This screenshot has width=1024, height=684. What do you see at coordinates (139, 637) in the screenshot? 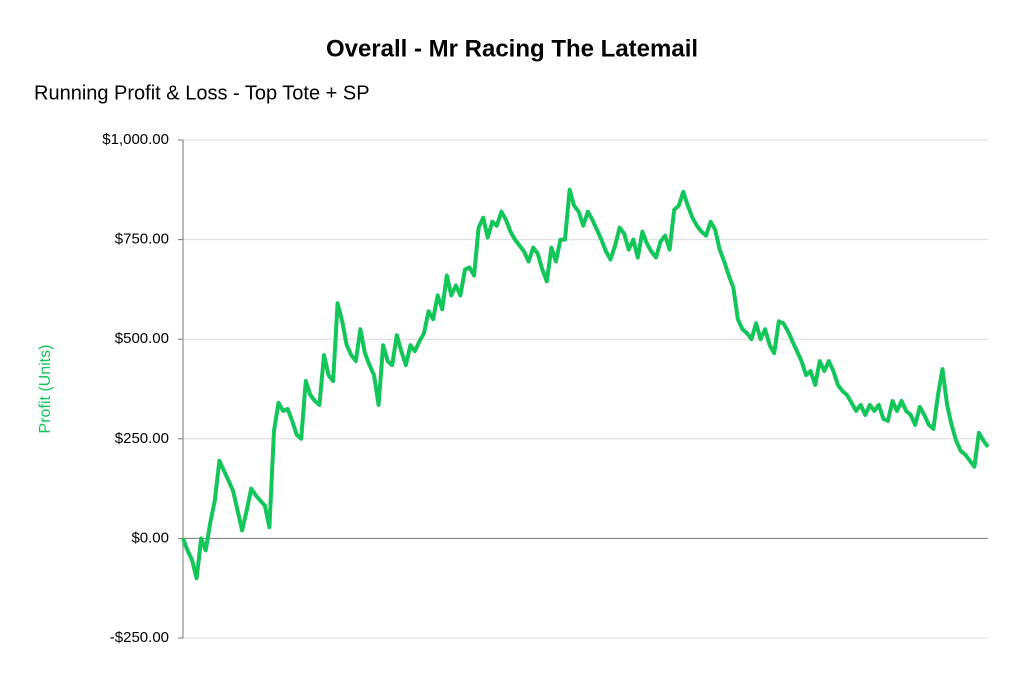
I see `y-tick-label: -$250.00` at bounding box center [139, 637].